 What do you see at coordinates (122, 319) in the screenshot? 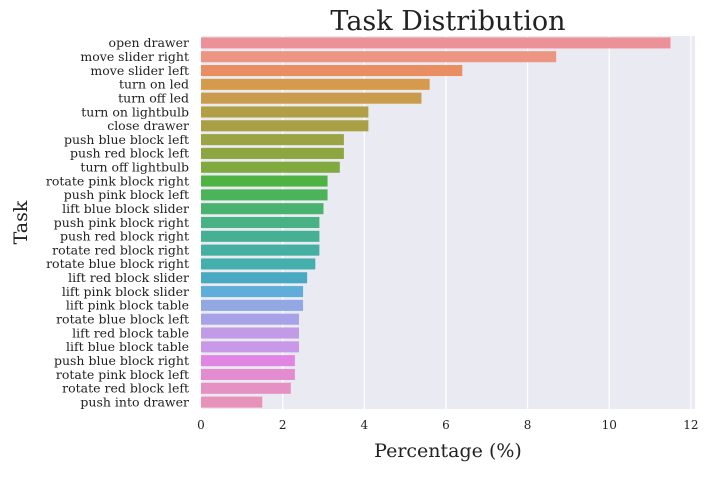
I see `category-label: rotate blue block left` at bounding box center [122, 319].